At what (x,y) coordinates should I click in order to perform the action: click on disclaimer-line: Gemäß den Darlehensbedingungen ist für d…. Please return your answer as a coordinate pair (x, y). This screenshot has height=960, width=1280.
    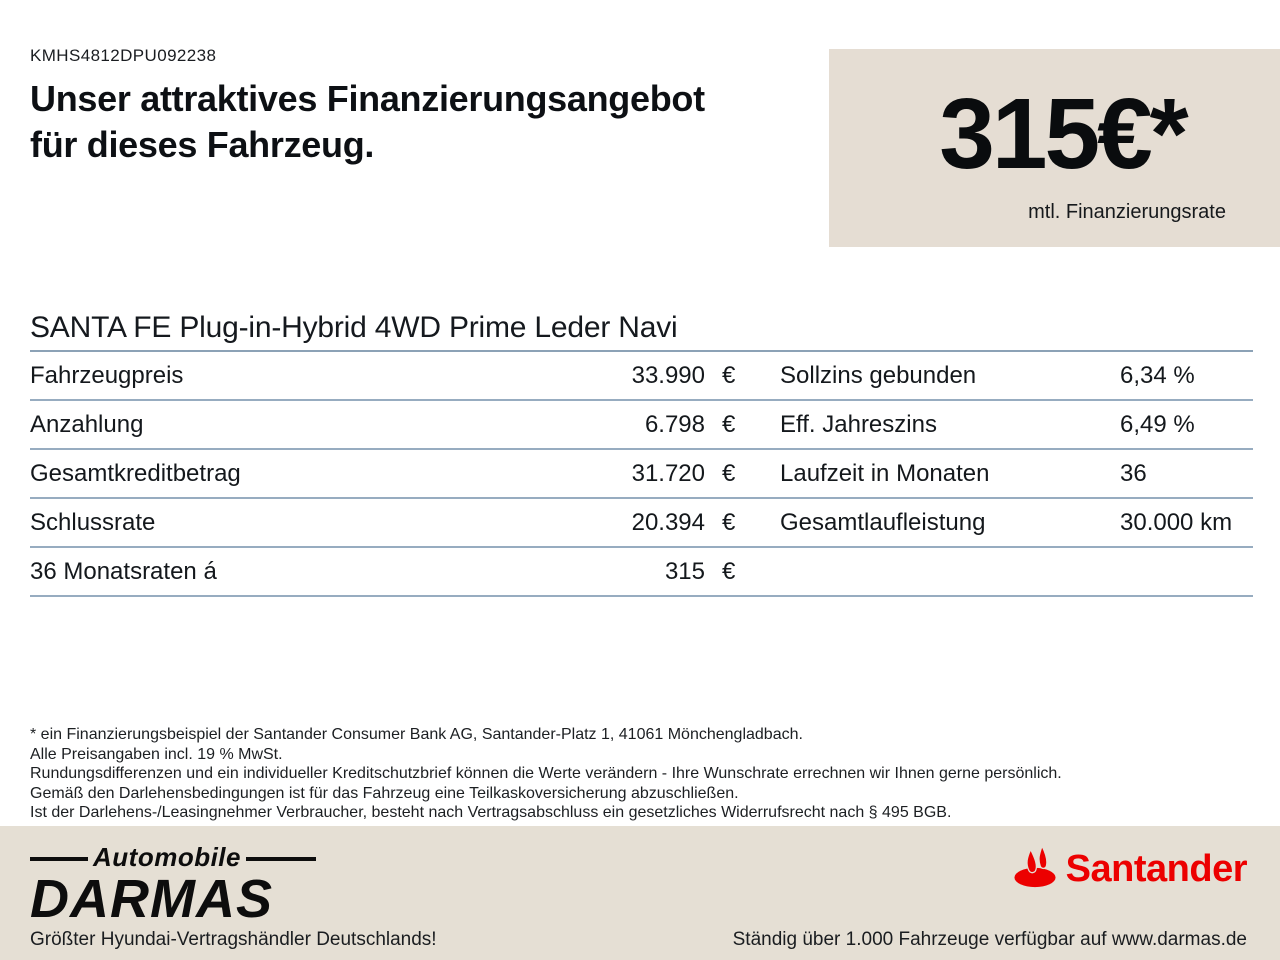
    Looking at the image, I should click on (384, 793).